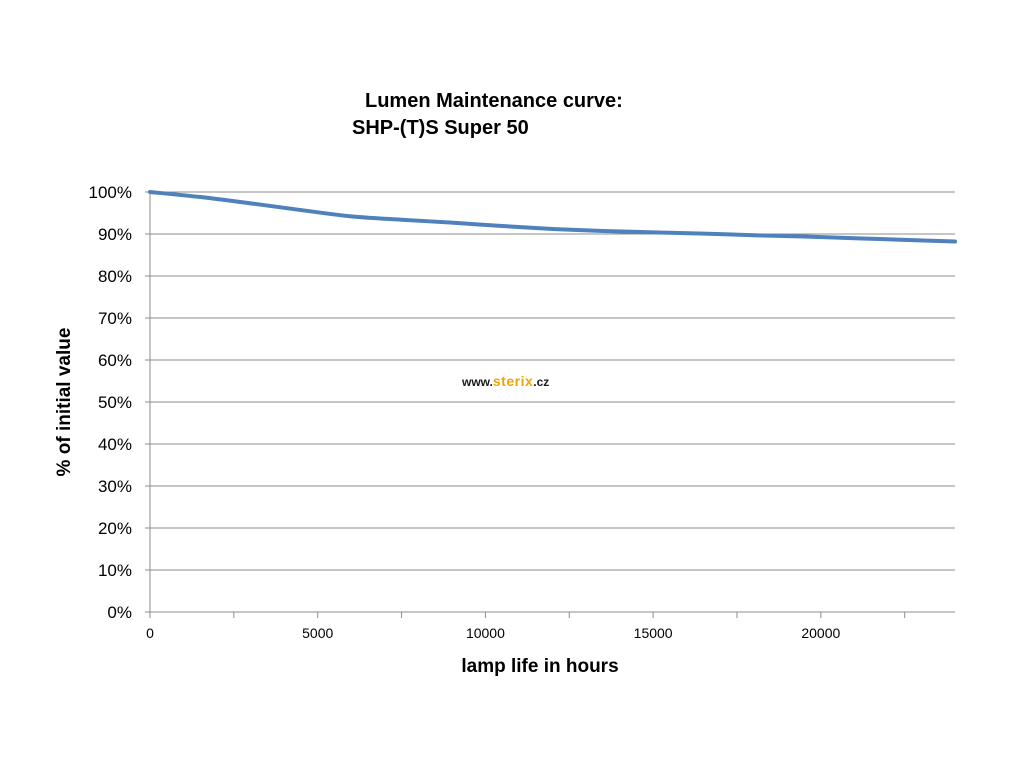 The width and height of the screenshot is (1024, 768). I want to click on y-tick-label: 0%, so click(119, 612).